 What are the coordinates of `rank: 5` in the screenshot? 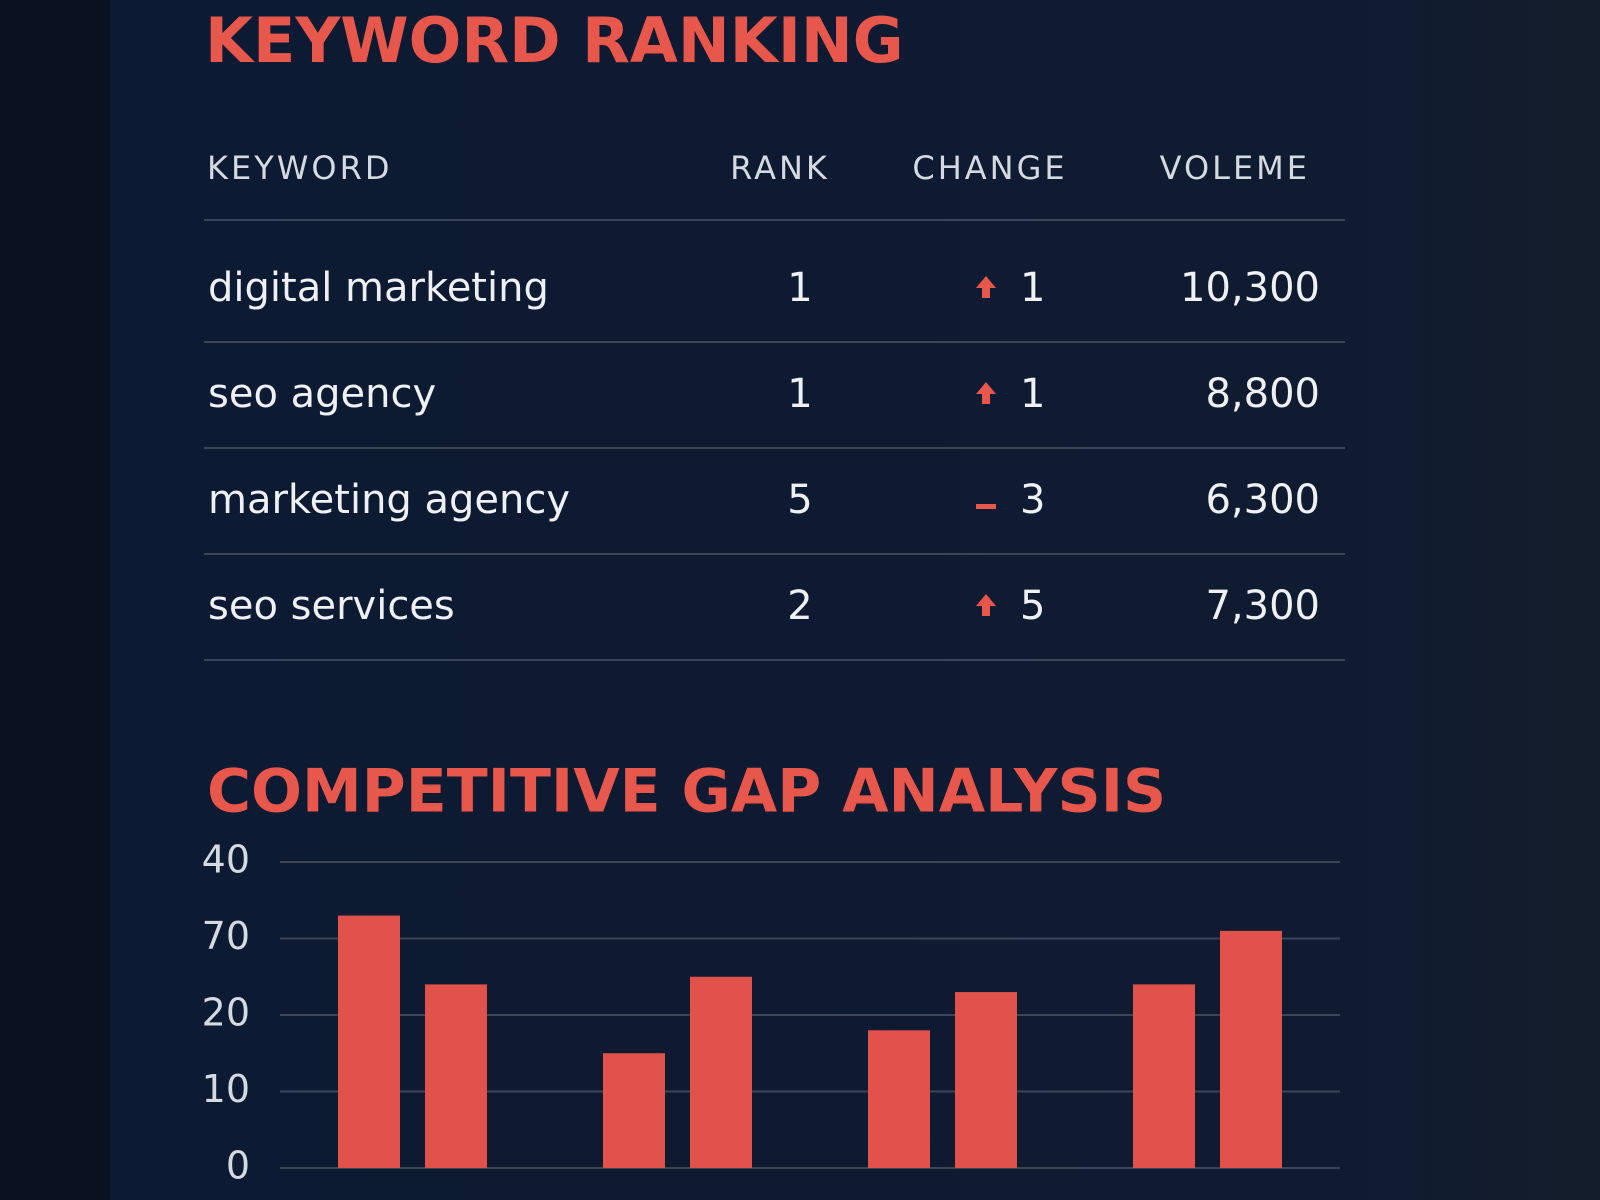 It's located at (799, 500).